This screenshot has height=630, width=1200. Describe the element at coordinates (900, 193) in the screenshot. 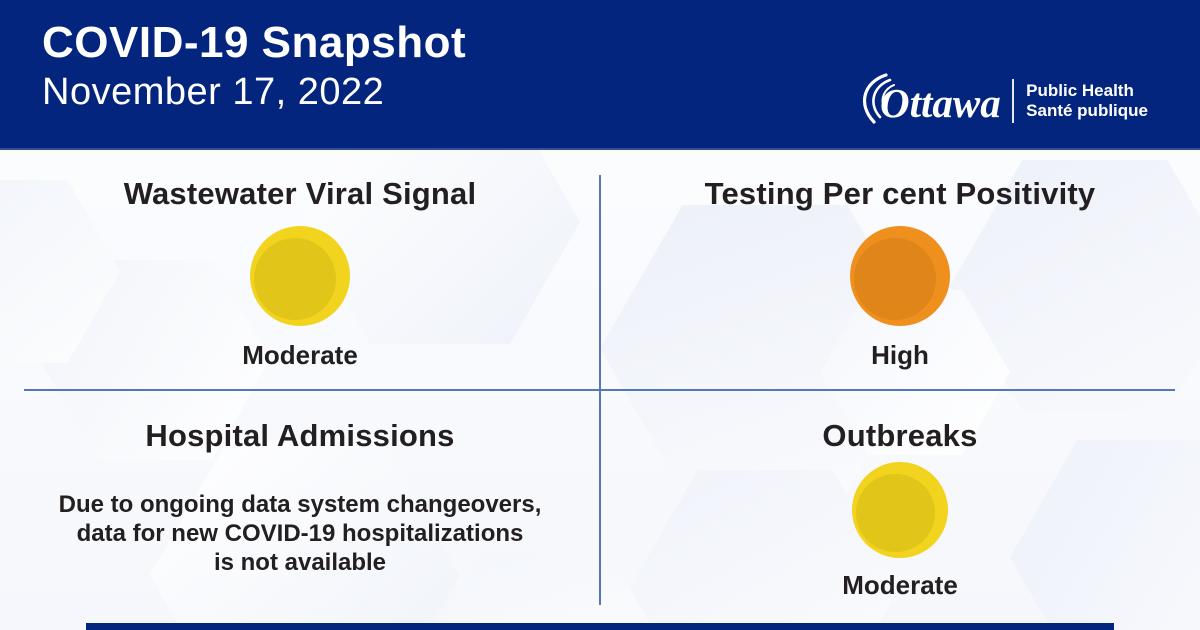

I see `testing-title: Testing Per cent Positivity` at that location.